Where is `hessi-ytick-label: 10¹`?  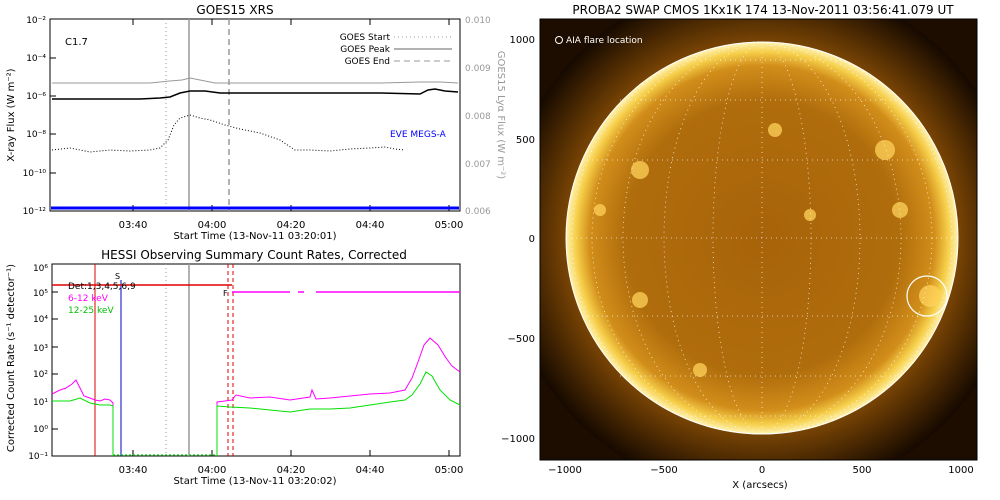
hessi-ytick-label: 10¹ is located at coordinates (40, 403).